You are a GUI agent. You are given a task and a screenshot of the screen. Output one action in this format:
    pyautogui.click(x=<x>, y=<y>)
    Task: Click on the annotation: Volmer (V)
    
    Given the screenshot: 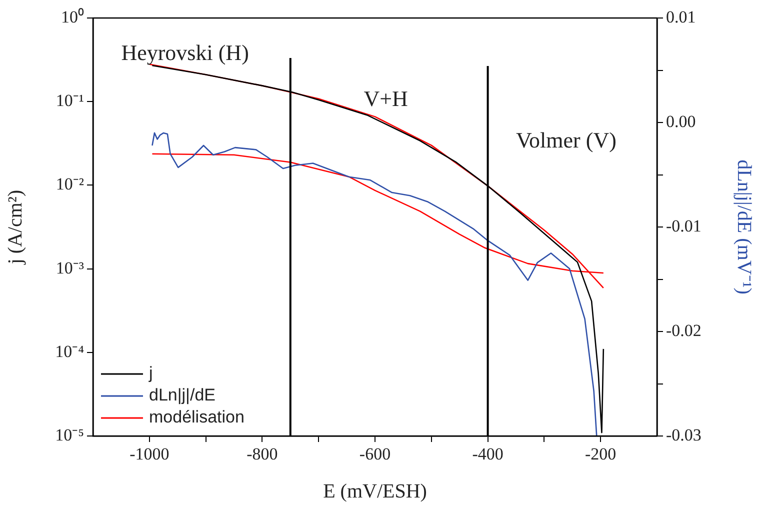 What is the action you would take?
    pyautogui.click(x=566, y=140)
    